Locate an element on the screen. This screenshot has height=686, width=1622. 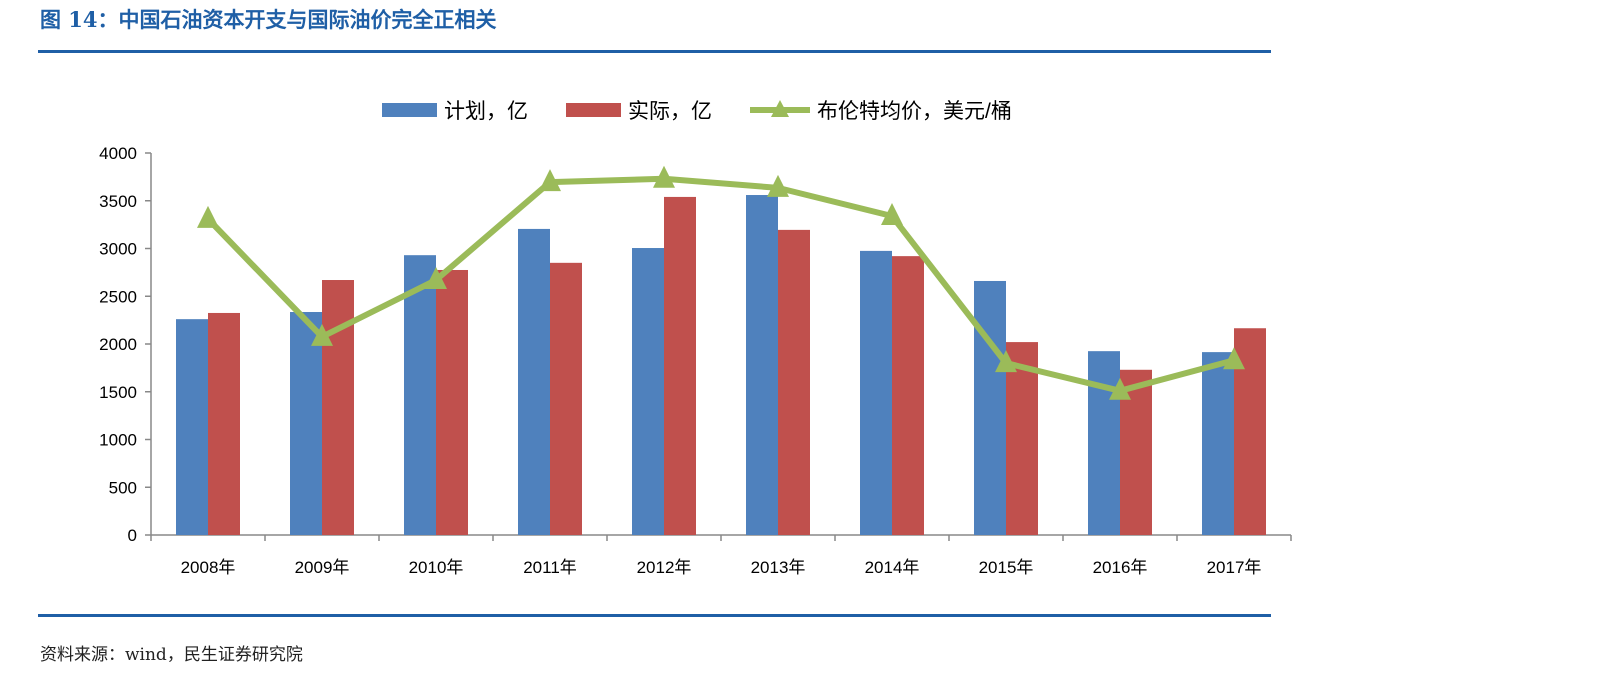
bottom-rule is located at coordinates (654, 615).